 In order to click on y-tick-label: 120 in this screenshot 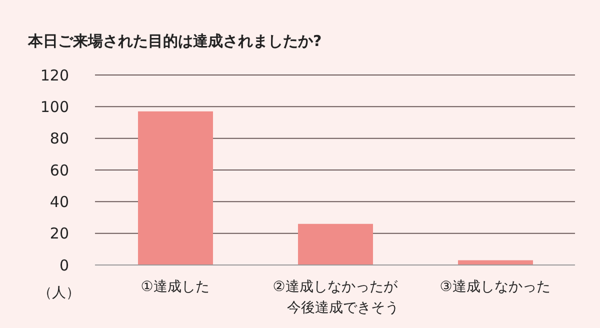, I will do `click(54, 75)`.